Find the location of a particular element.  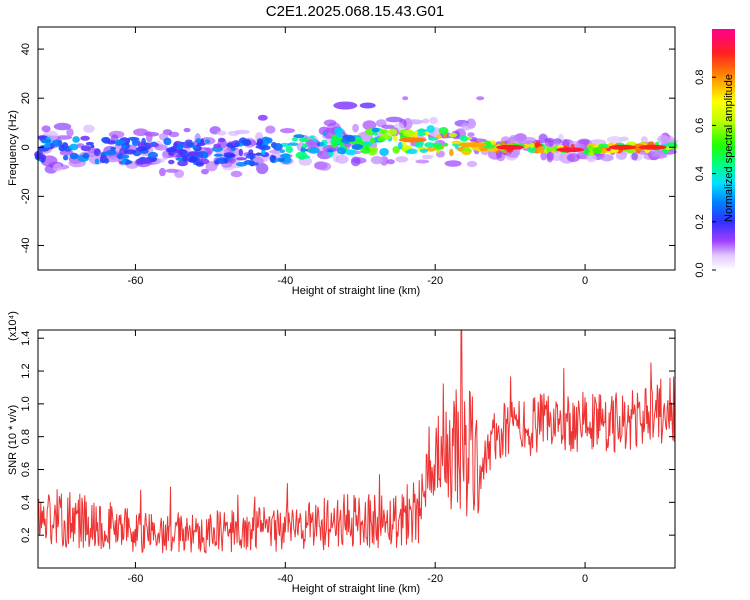

spectrogram-heatmap is located at coordinates (356, 137).